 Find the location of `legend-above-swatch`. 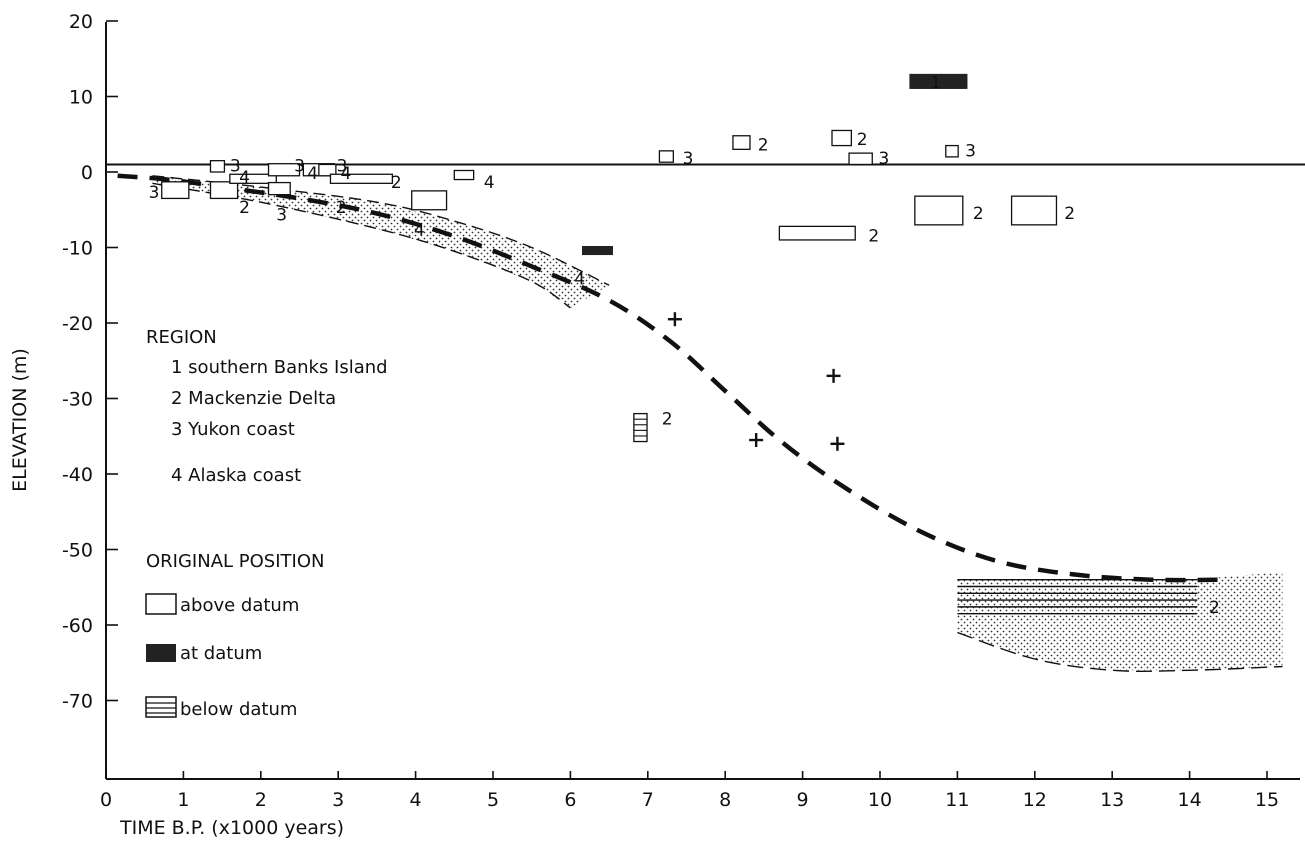

legend-above-swatch is located at coordinates (161, 604).